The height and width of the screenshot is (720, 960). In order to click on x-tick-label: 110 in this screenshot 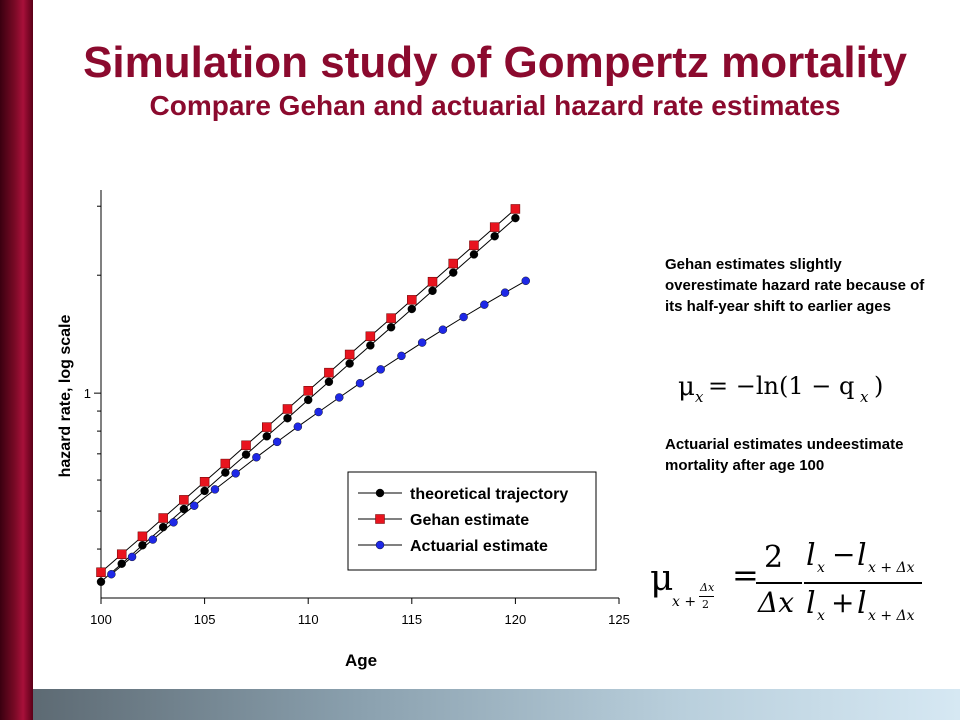, I will do `click(308, 619)`.